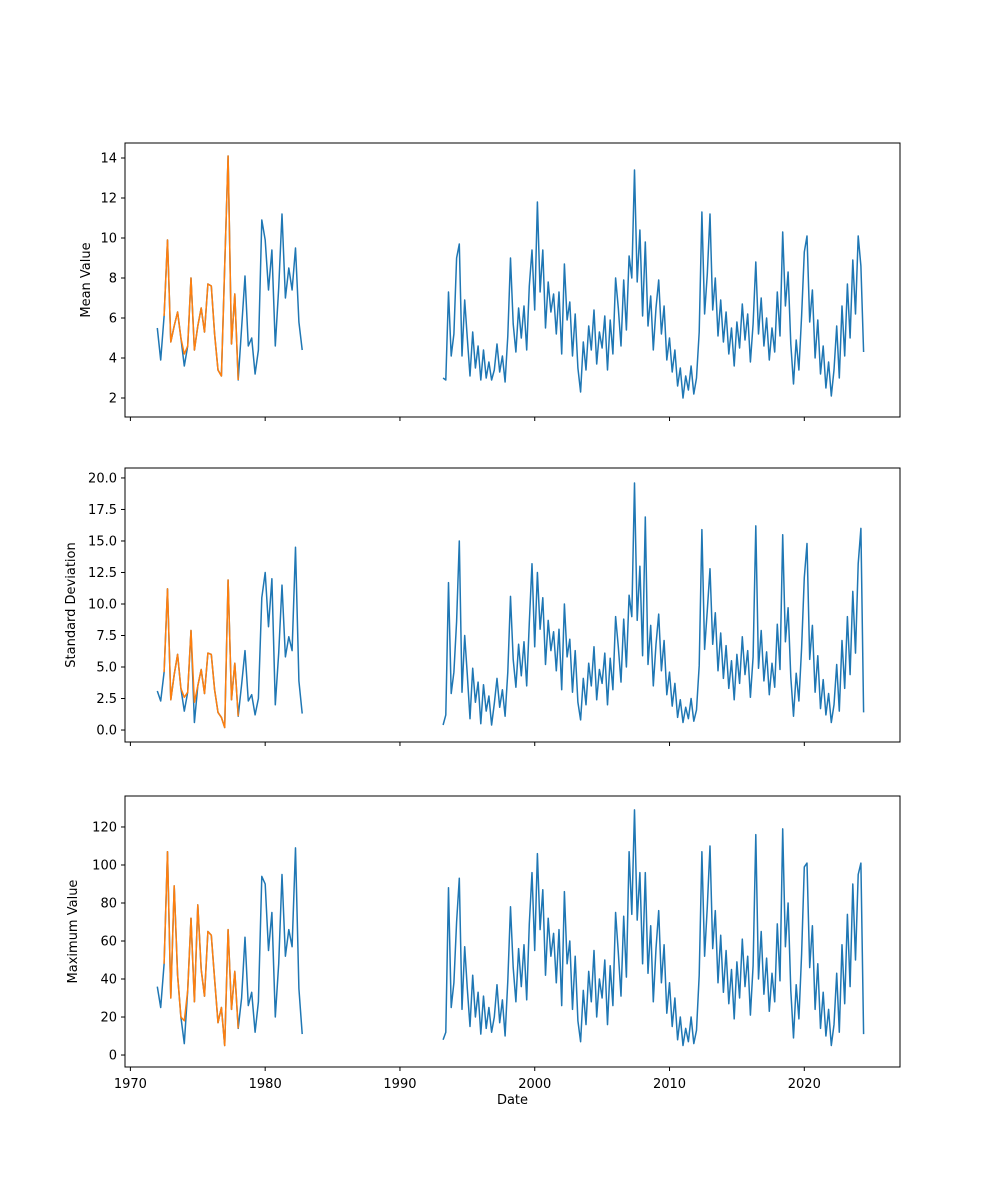 The height and width of the screenshot is (1204, 1000). What do you see at coordinates (201, 948) in the screenshot?
I see `max-highlight-1972-1978-line` at bounding box center [201, 948].